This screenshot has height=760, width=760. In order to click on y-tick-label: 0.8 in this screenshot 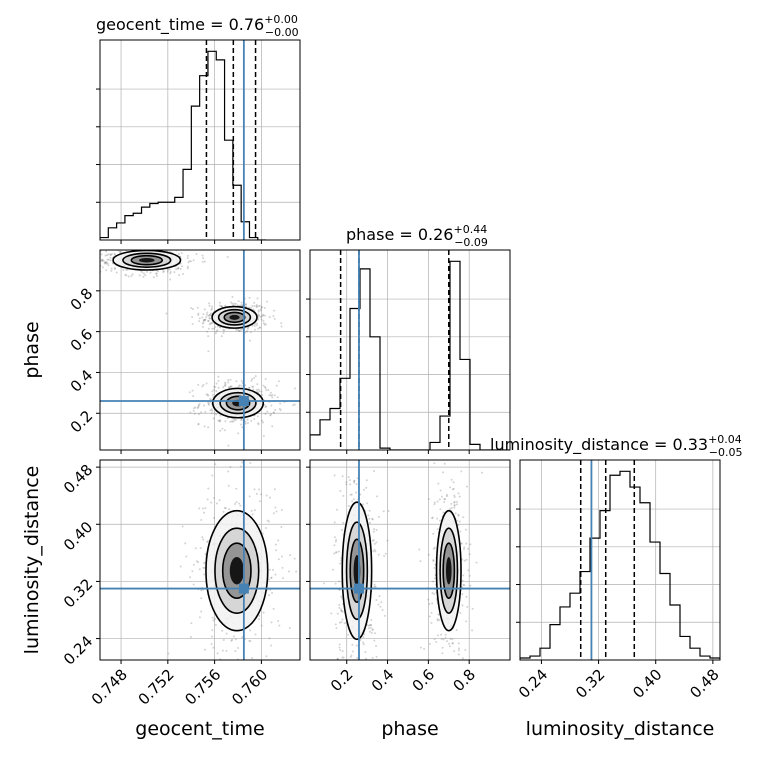, I will do `click(82, 299)`.